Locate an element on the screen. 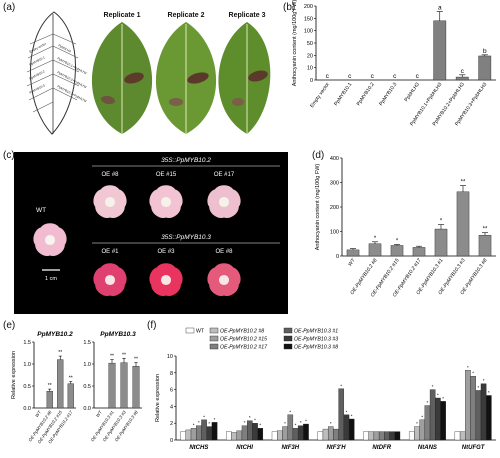 Image resolution: width=500 pixels, height=458 pixels. x-tick-label: PpbHLH3 is located at coordinates (412, 92).